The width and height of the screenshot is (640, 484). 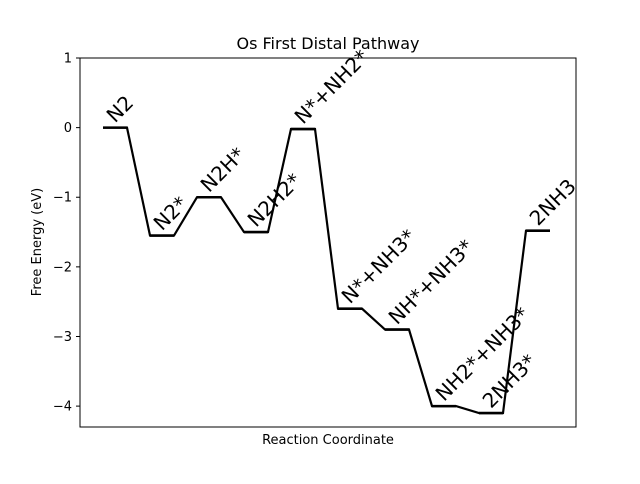 I want to click on chart-title: Os First Distal Pathway, so click(x=328, y=43).